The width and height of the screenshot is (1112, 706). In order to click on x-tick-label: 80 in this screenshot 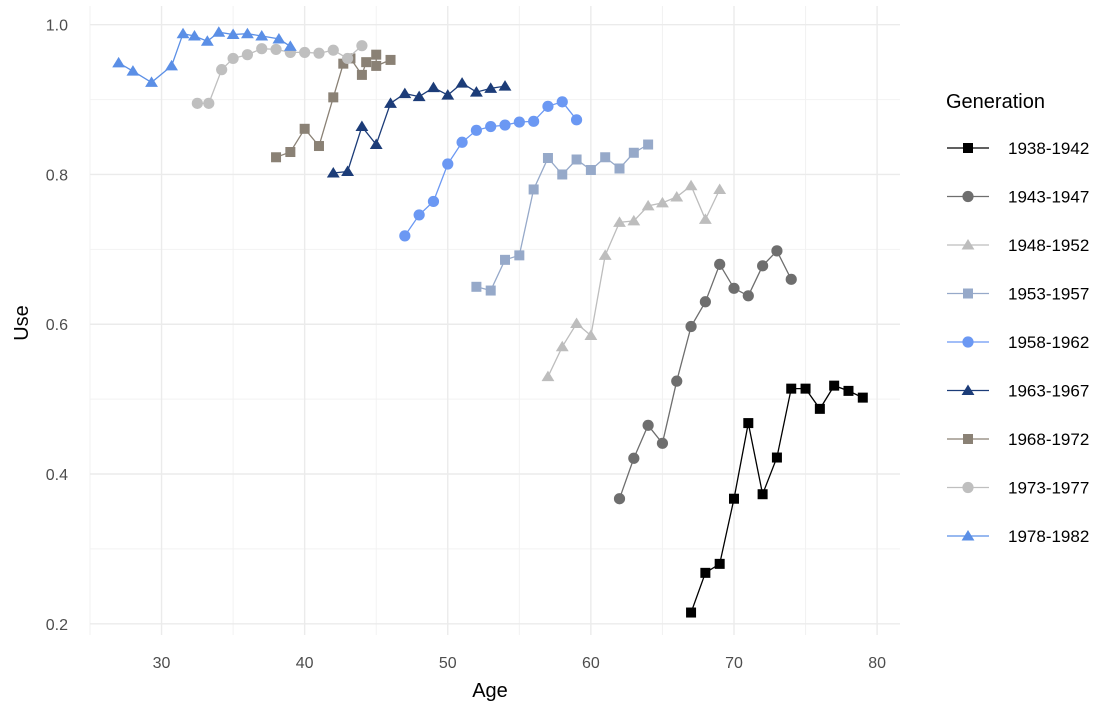, I will do `click(877, 663)`.